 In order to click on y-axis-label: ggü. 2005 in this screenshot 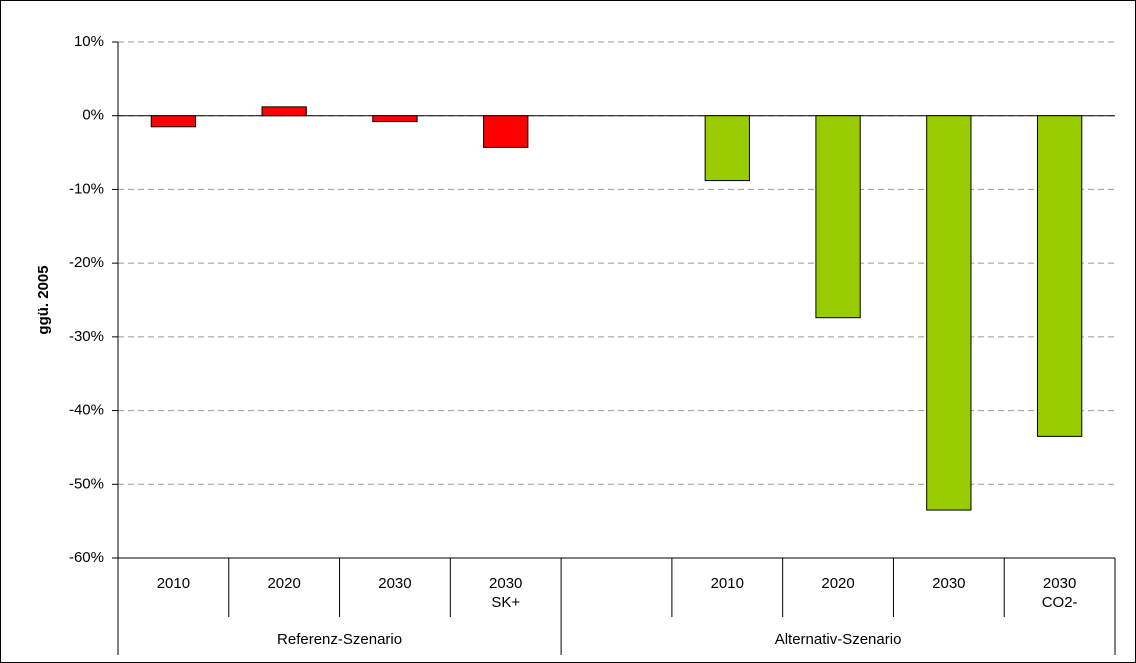, I will do `click(43, 299)`.